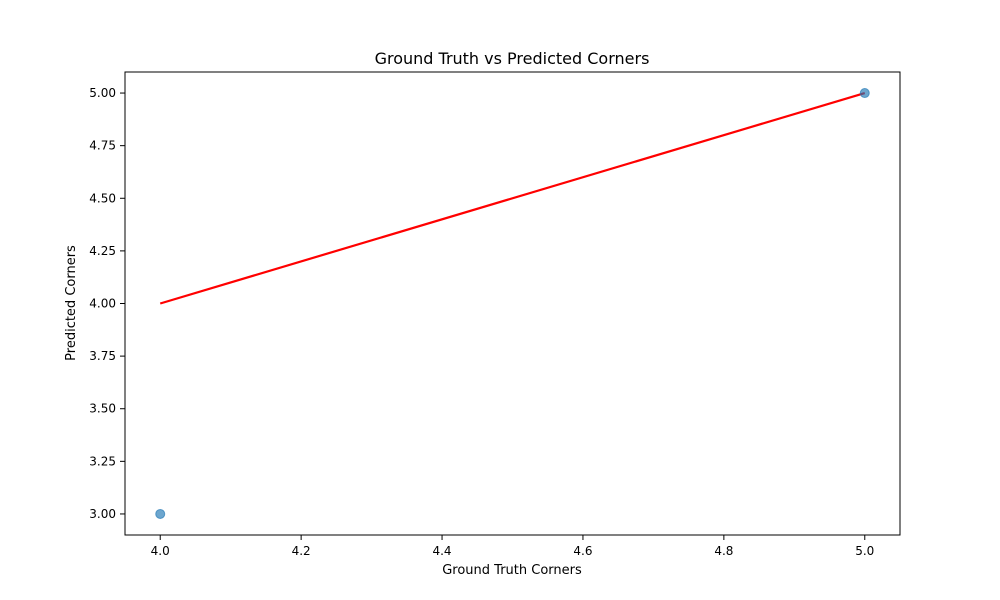  Describe the element at coordinates (723, 551) in the screenshot. I see `x-tick-label-4: 4.8` at that location.